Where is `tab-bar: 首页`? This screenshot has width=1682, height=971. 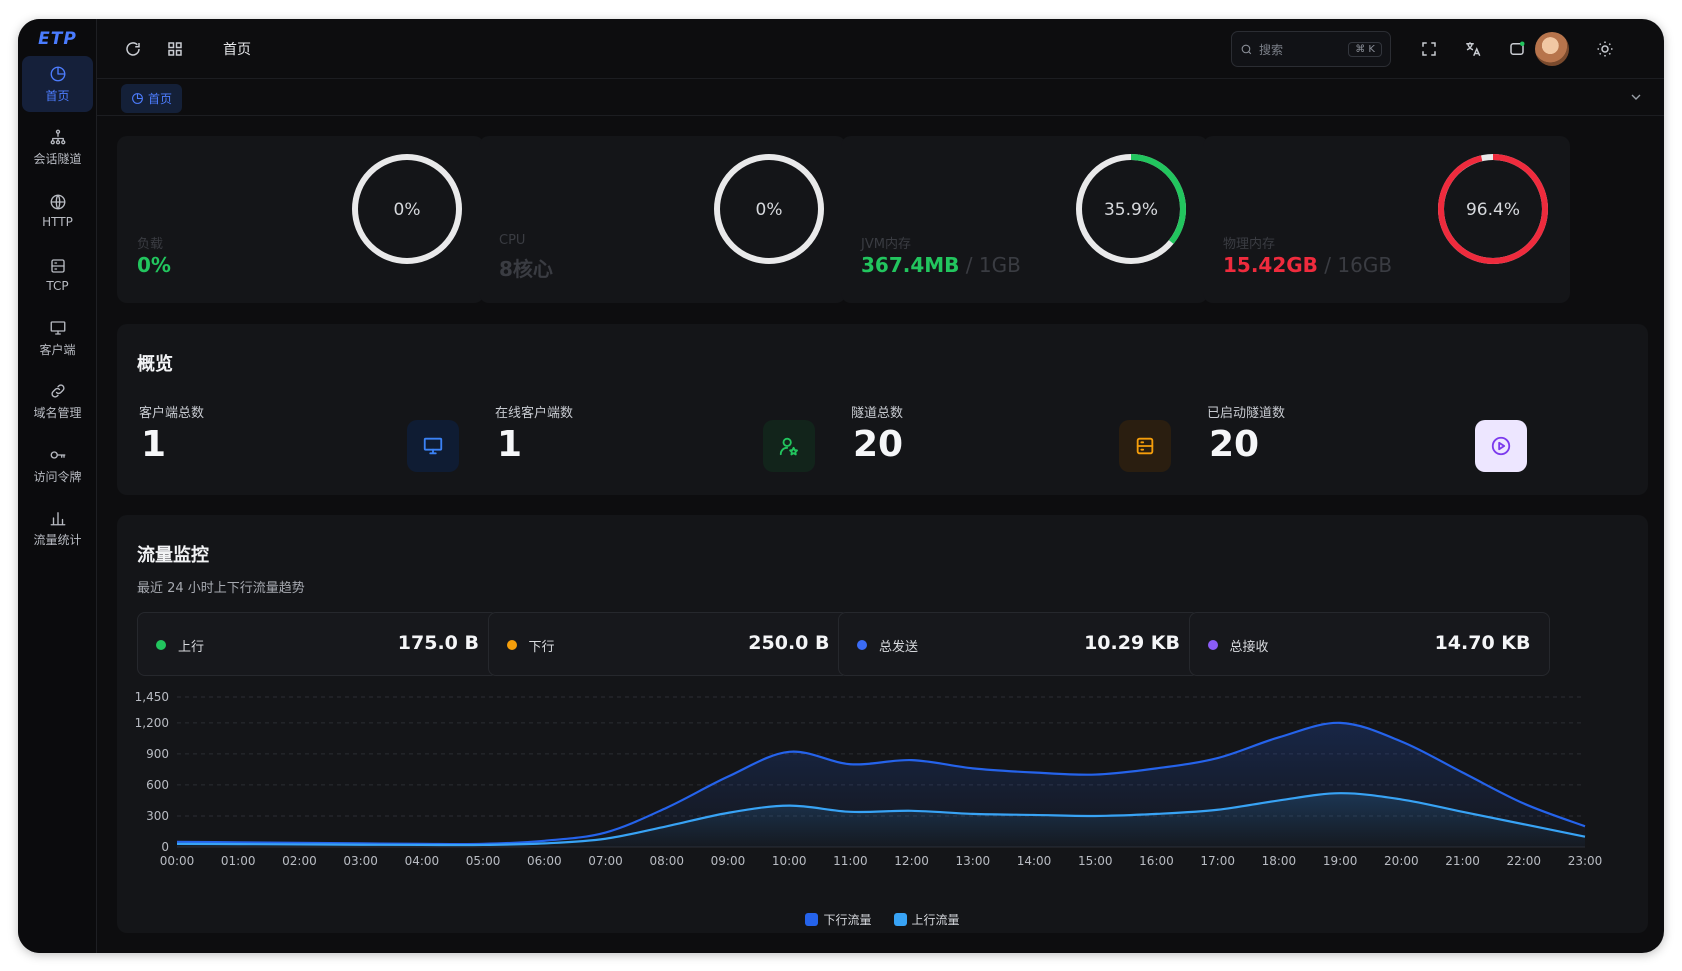 tab-bar: 首页 is located at coordinates (880, 97).